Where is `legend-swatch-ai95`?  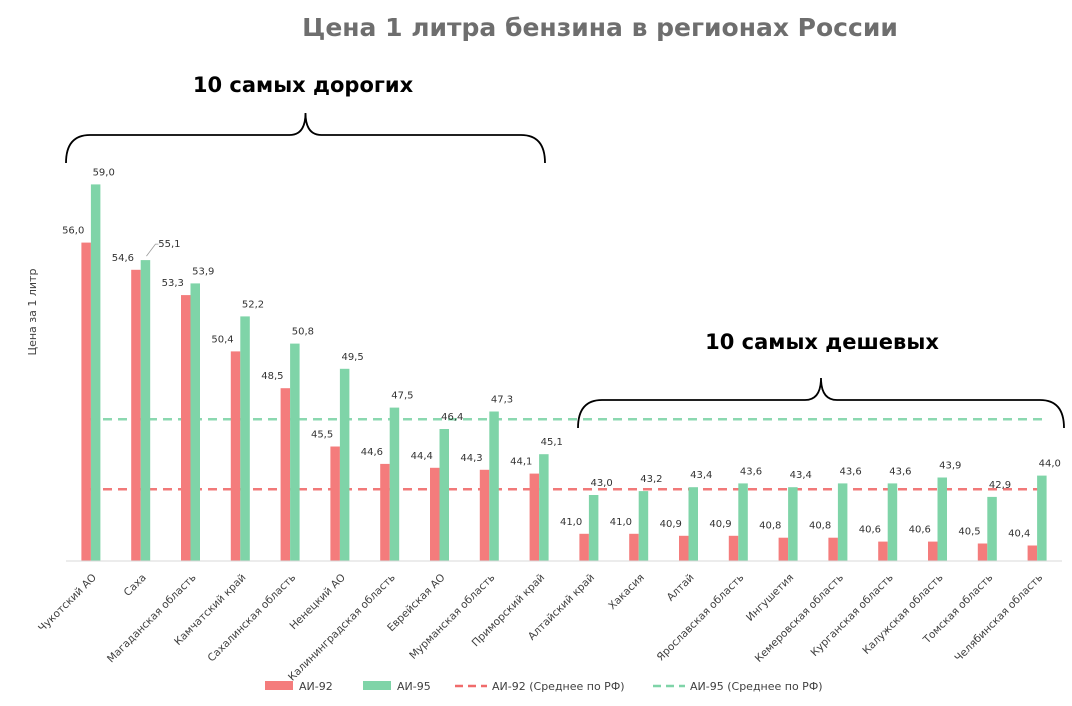 legend-swatch-ai95 is located at coordinates (377, 685).